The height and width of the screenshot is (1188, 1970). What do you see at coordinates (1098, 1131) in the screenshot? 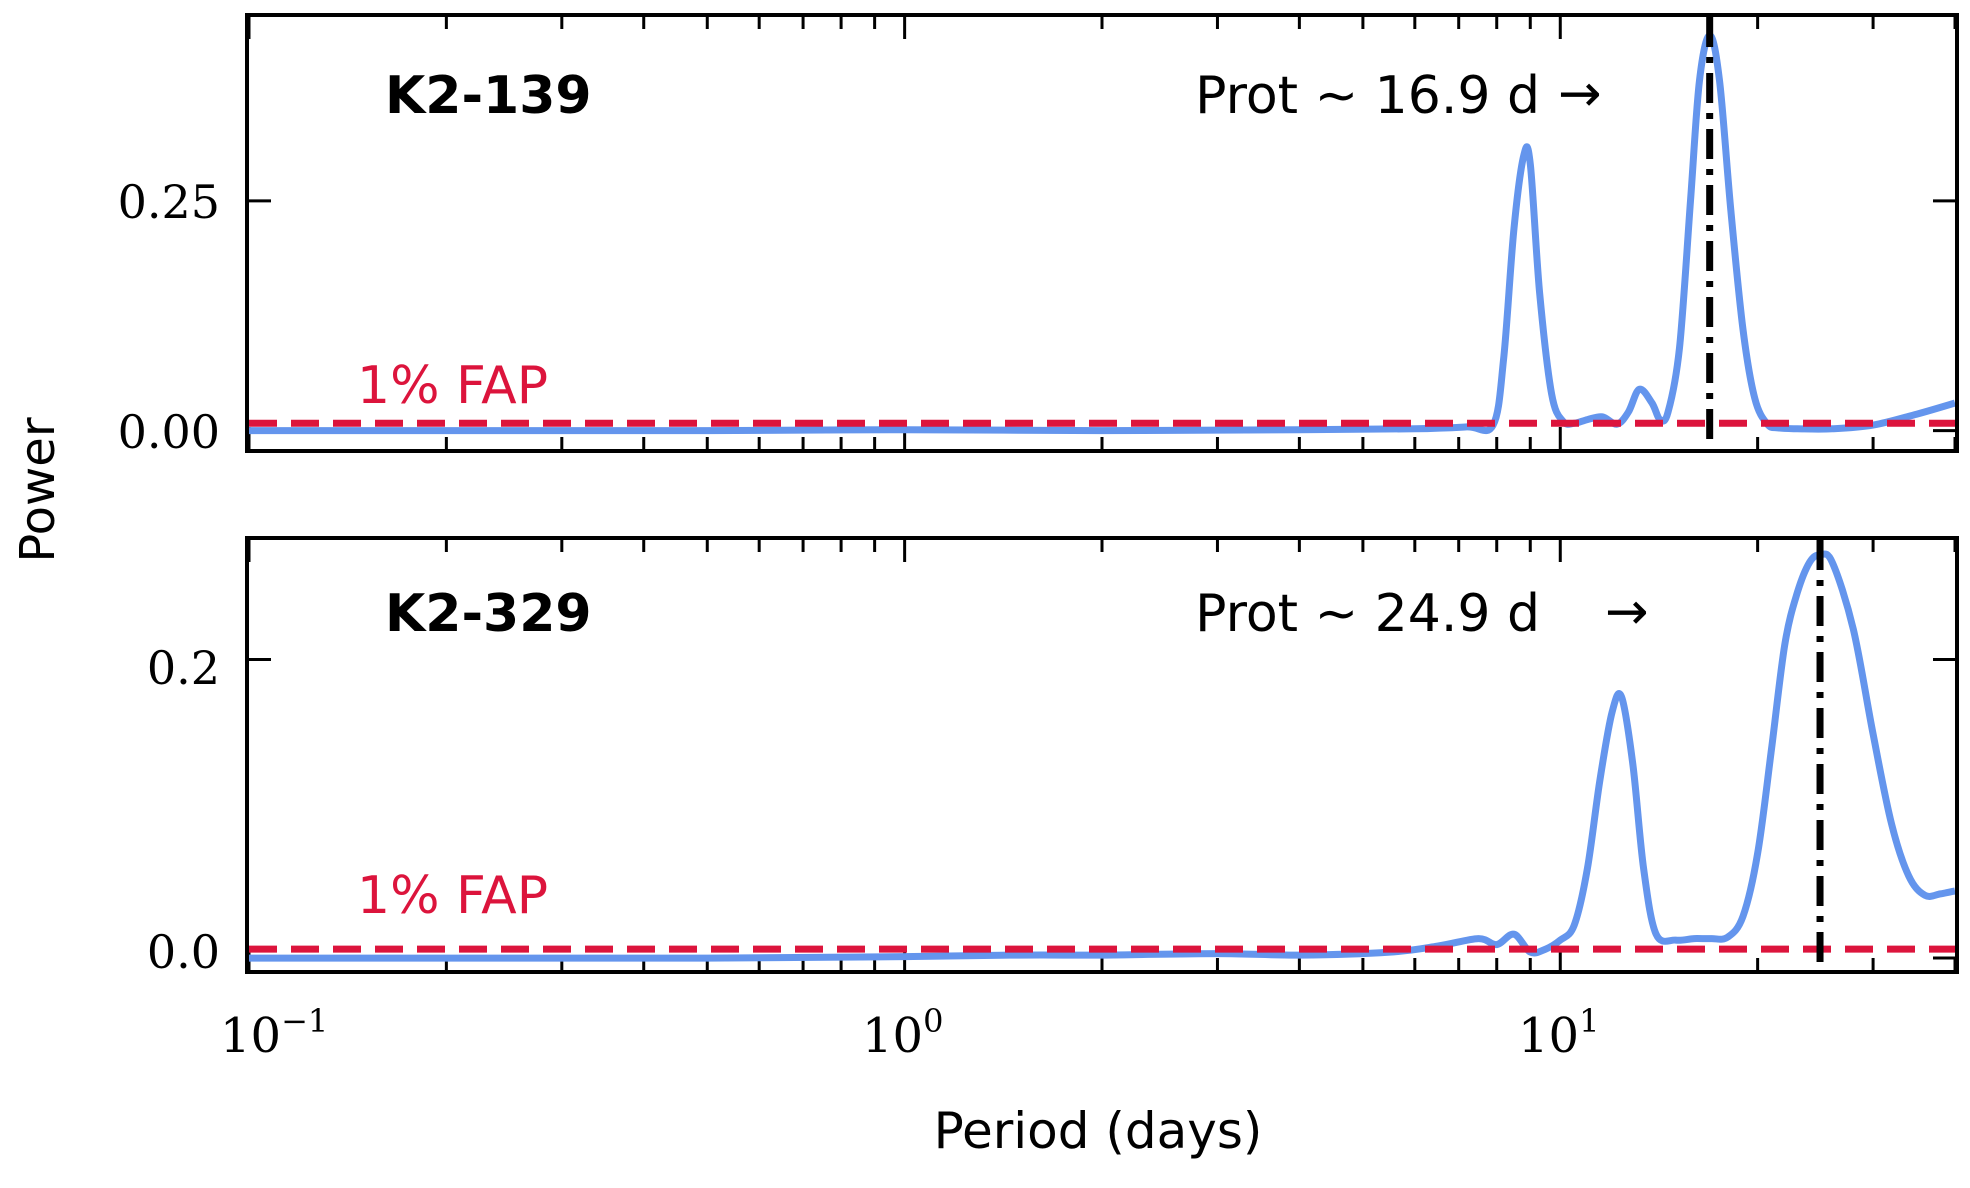
I see `x-axis-label: Period (days)` at bounding box center [1098, 1131].